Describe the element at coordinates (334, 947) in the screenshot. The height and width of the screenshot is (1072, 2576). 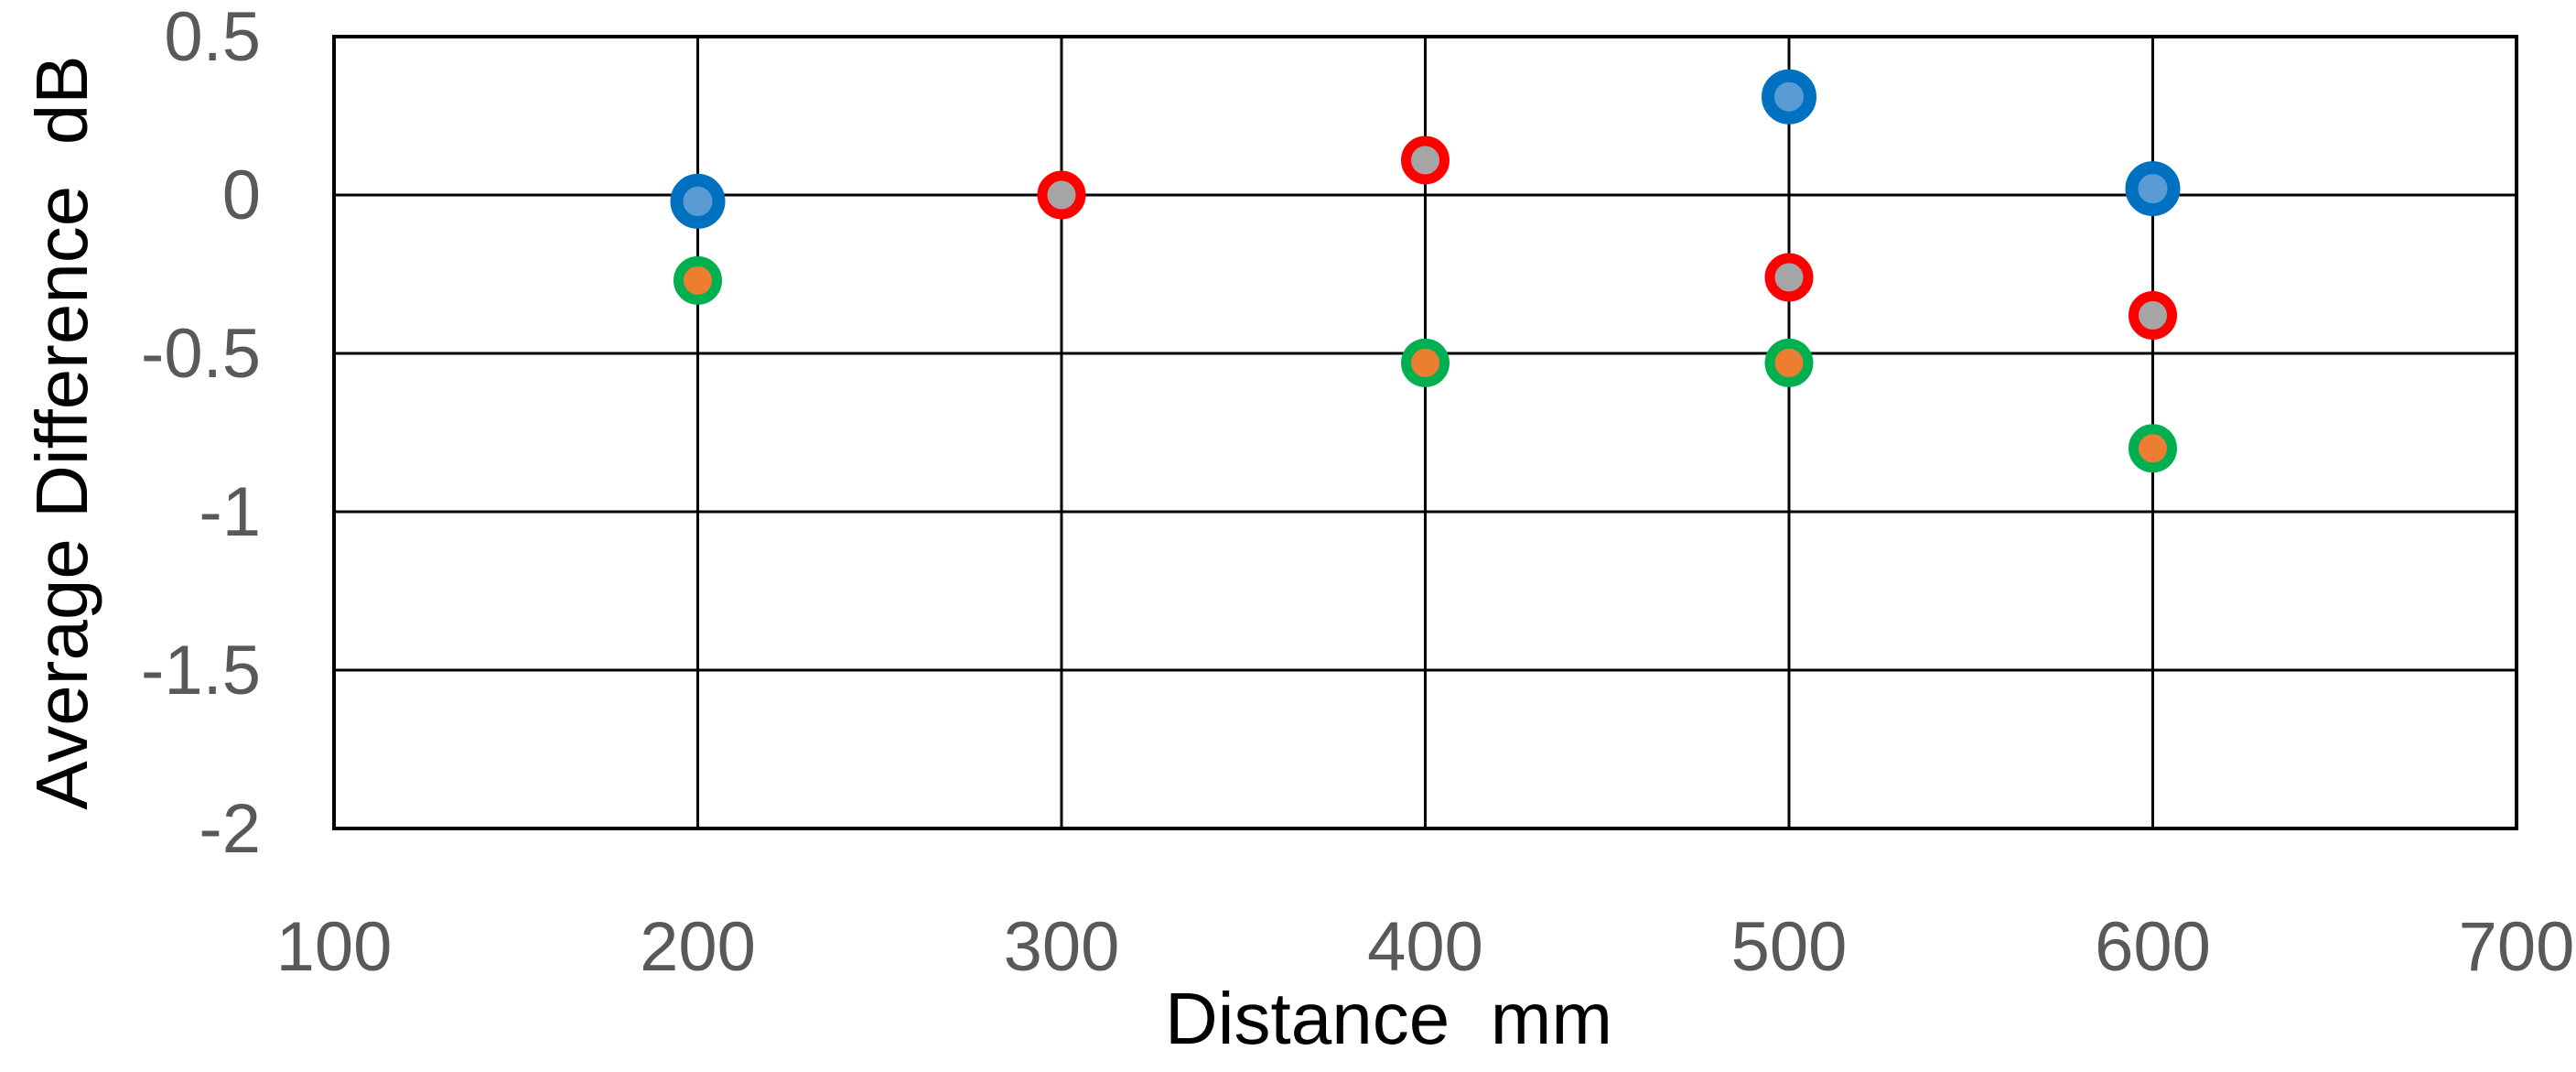
I see `x-tick-label: 100` at that location.